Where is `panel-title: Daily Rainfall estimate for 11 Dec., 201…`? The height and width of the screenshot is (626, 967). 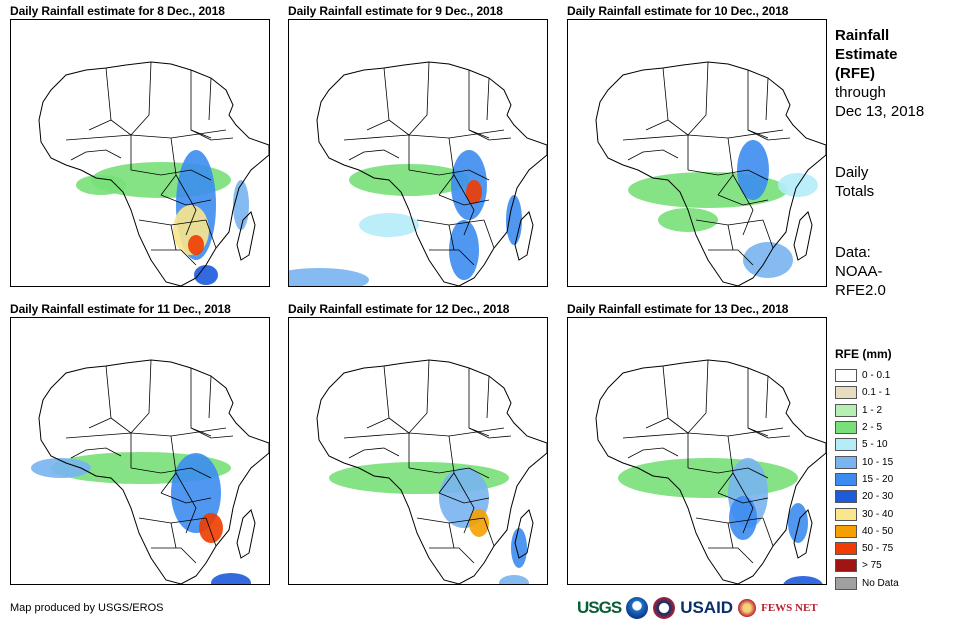
panel-title: Daily Rainfall estimate for 11 Dec., 201… is located at coordinates (120, 309).